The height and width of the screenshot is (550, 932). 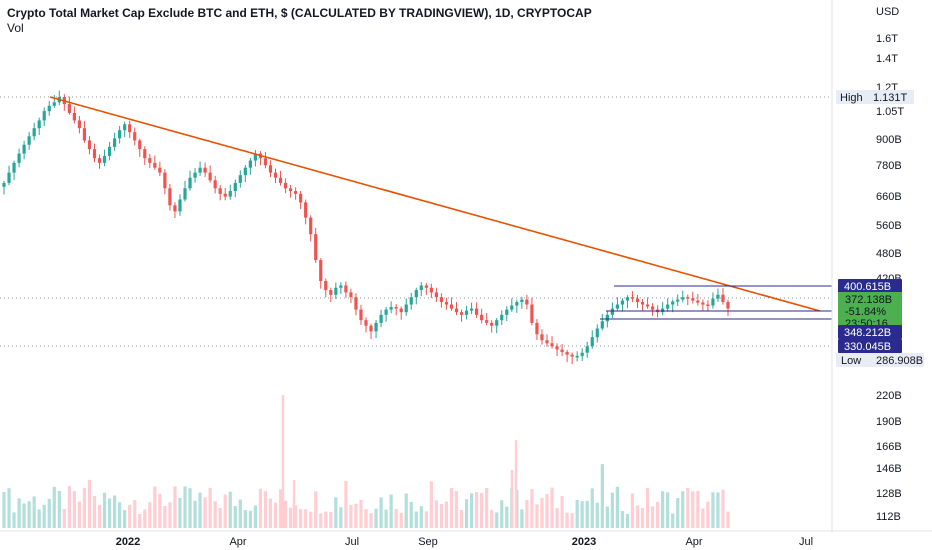 What do you see at coordinates (889, 140) in the screenshot?
I see `y-tick-label: 900B` at bounding box center [889, 140].